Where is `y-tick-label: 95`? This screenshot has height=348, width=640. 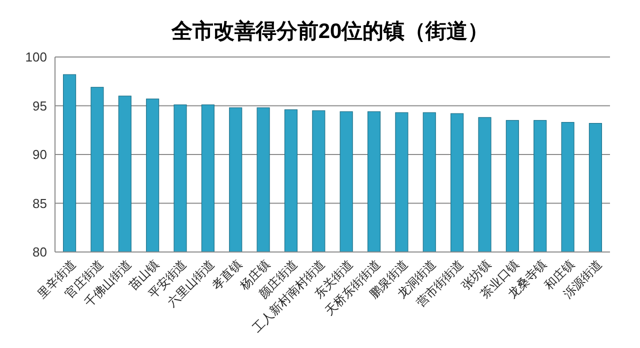
y-tick-label: 95 is located at coordinates (39, 106).